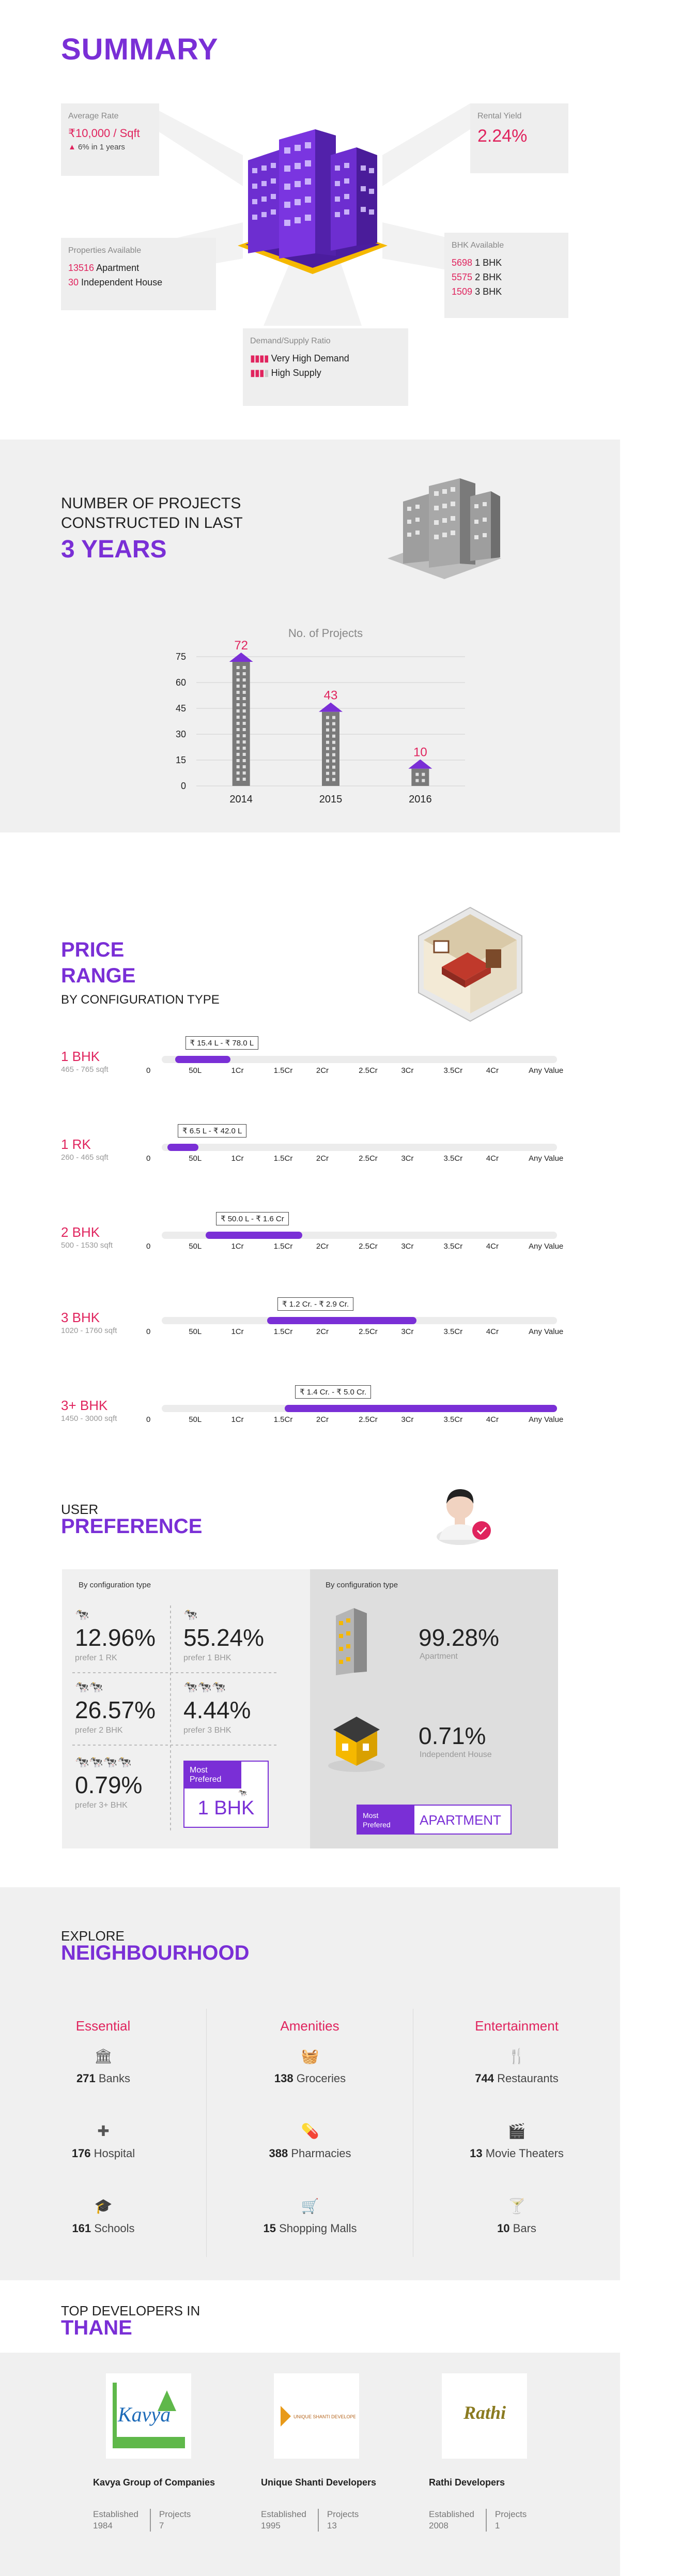 The image size is (680, 2576). I want to click on cow-icons: 🐄🐄🐄, so click(204, 1686).